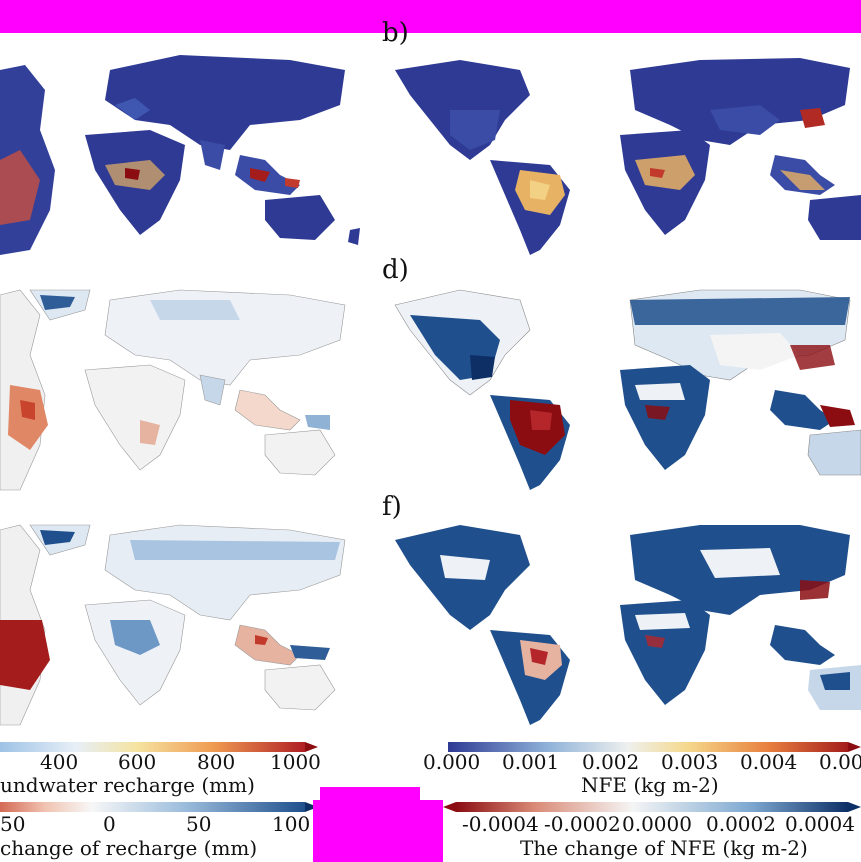  Describe the element at coordinates (137, 762) in the screenshot. I see `cbar-recharge-tick-600: 600` at that location.